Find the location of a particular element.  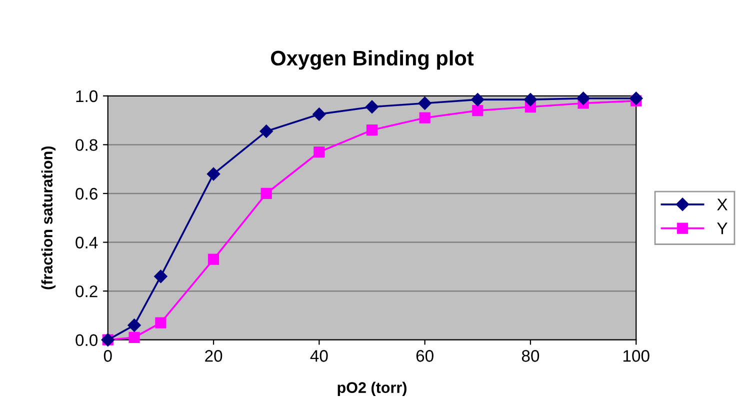

y-tick-label: 0.8 is located at coordinates (87, 145).